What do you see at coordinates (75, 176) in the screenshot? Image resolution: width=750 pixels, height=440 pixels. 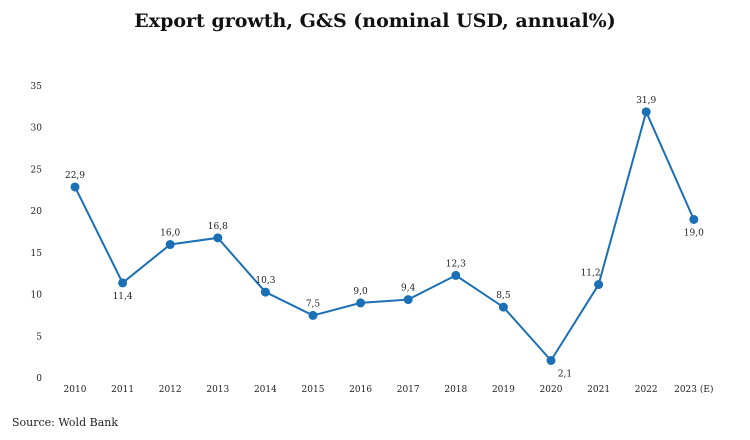 I see `data-label: 22,9` at bounding box center [75, 176].